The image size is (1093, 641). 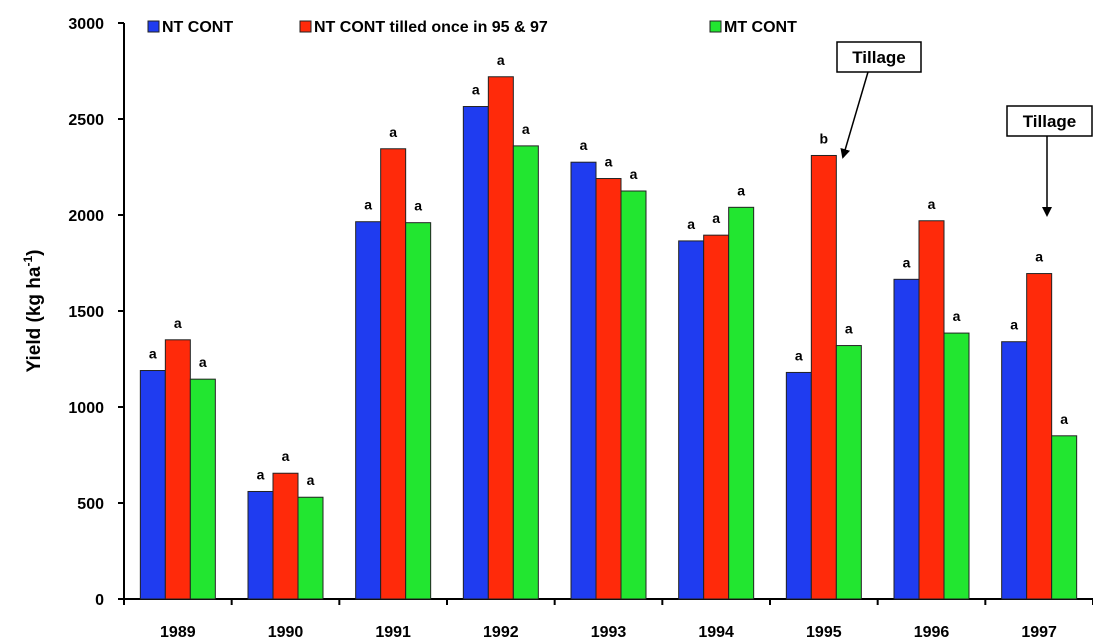 What do you see at coordinates (716, 632) in the screenshot?
I see `x-tick-label: 1994` at bounding box center [716, 632].